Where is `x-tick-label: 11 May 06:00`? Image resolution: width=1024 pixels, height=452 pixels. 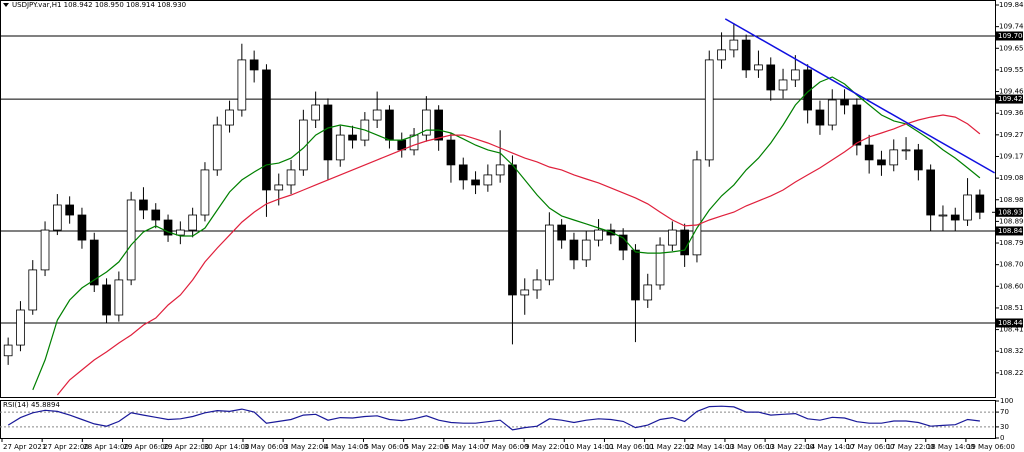
x-tick-label: 11 May 06:00 is located at coordinates (629, 447).